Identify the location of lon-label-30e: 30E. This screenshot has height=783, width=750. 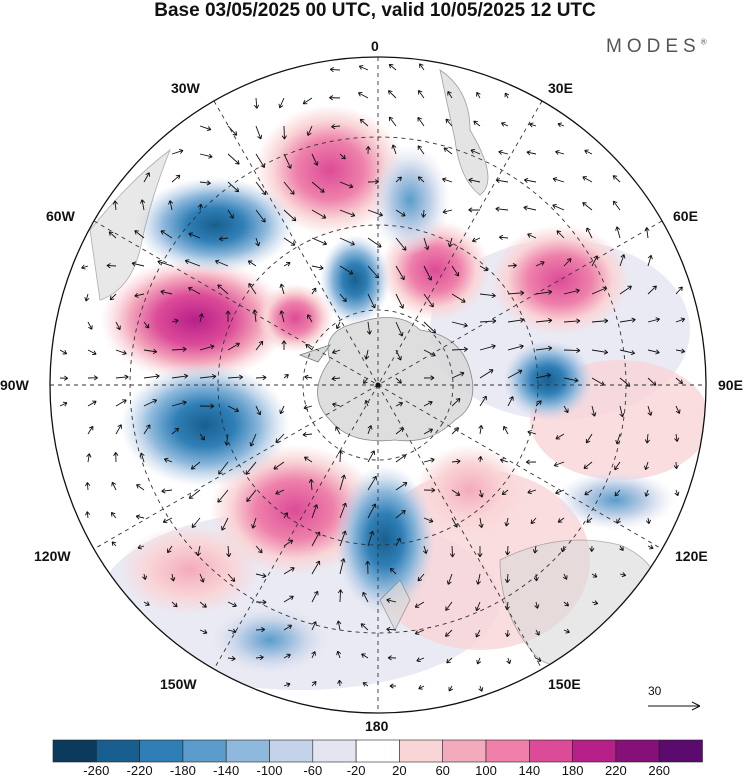
(560, 88).